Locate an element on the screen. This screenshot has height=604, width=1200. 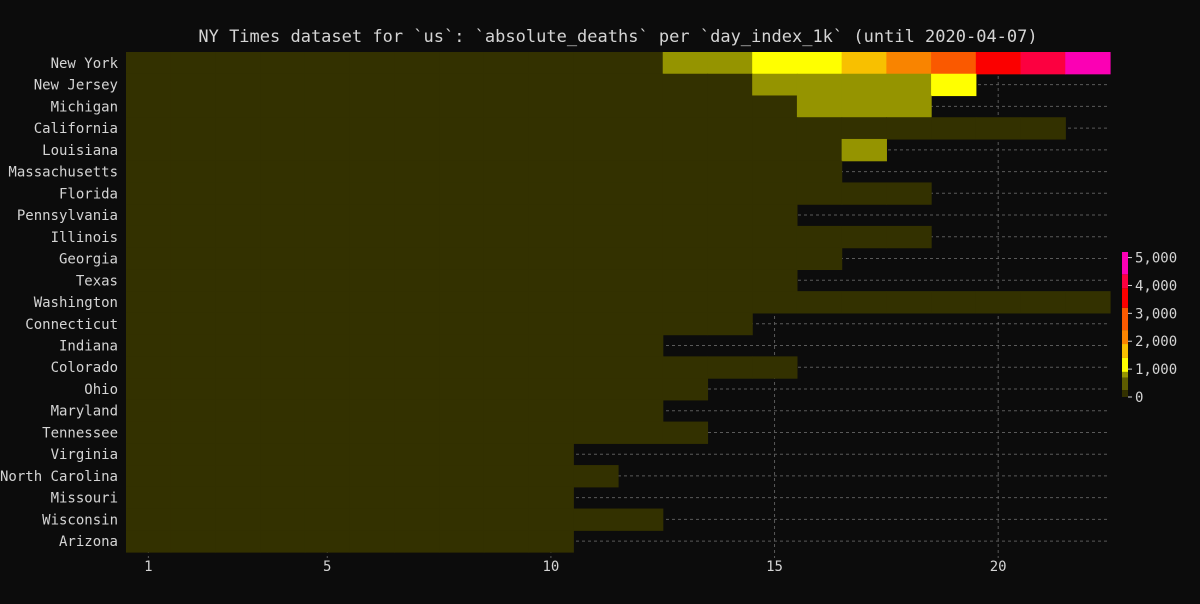
colorbar-tick-label: 2,000 is located at coordinates (1156, 342).